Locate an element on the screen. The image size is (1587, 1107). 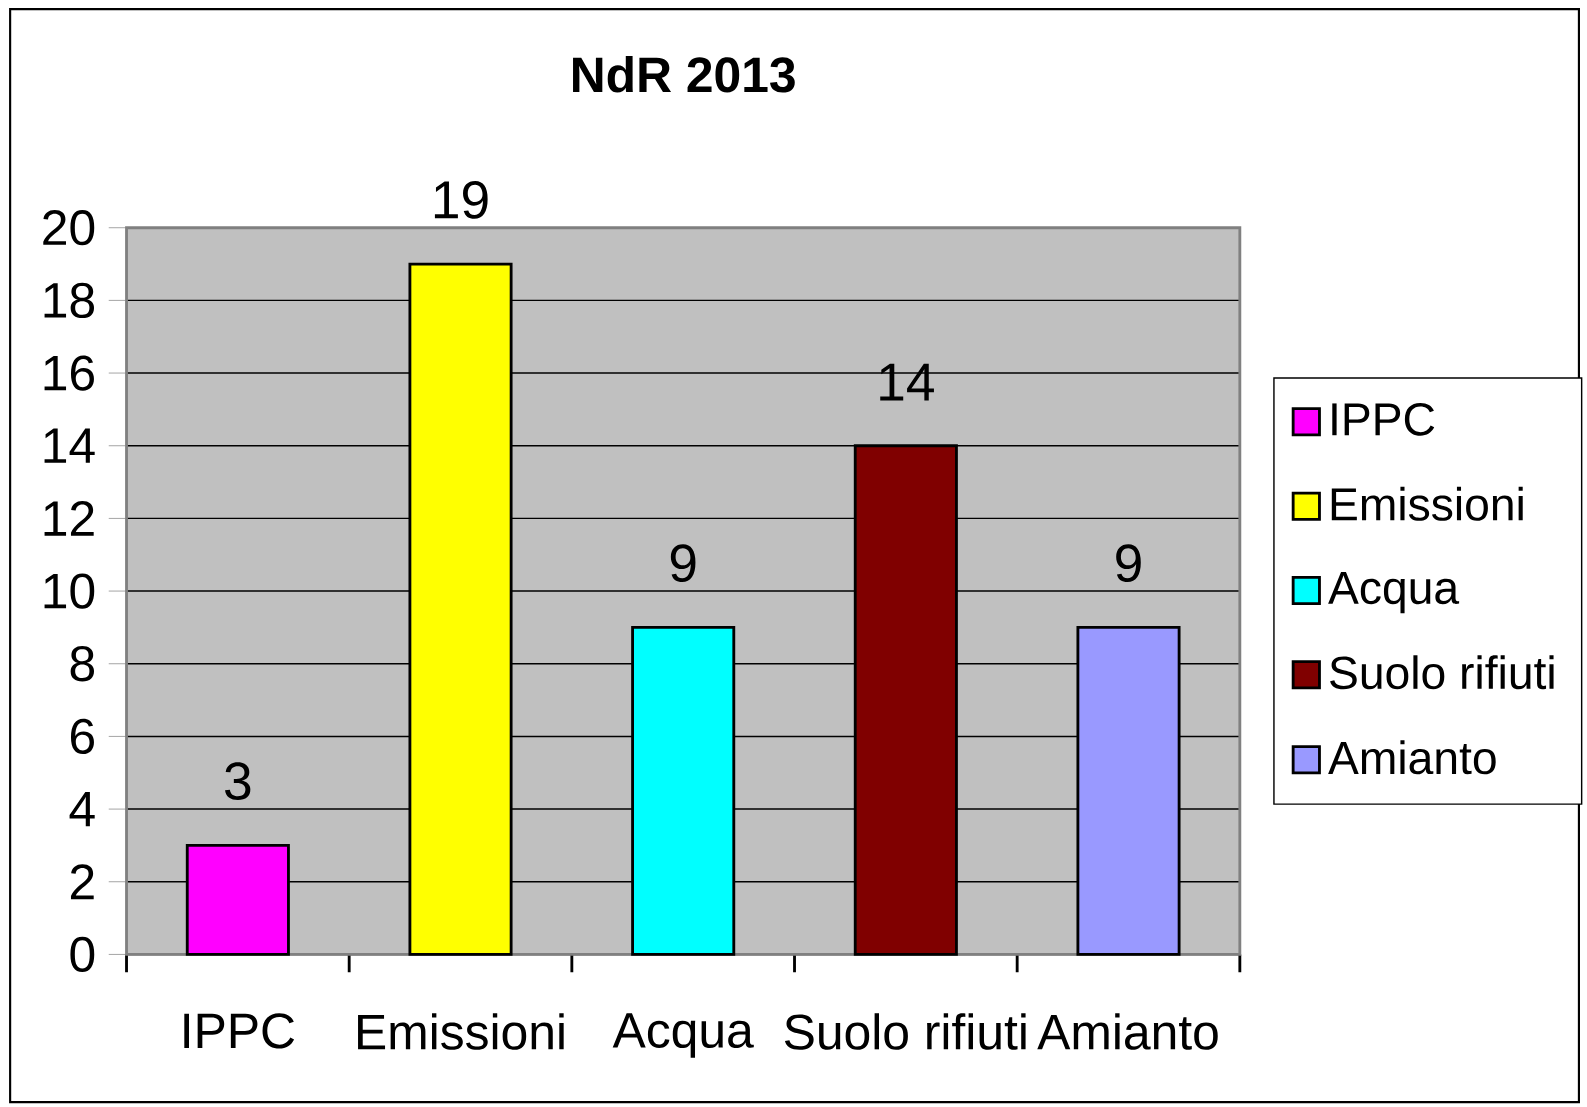
legend-label: Emissioni is located at coordinates (1427, 503).